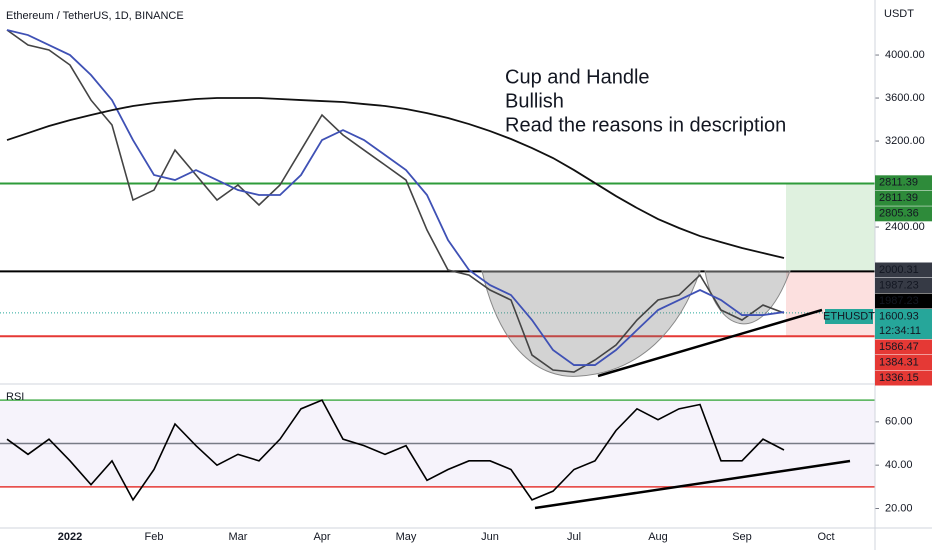 This screenshot has height=550, width=932. I want to click on countdown-label: 12:34:11, so click(900, 331).